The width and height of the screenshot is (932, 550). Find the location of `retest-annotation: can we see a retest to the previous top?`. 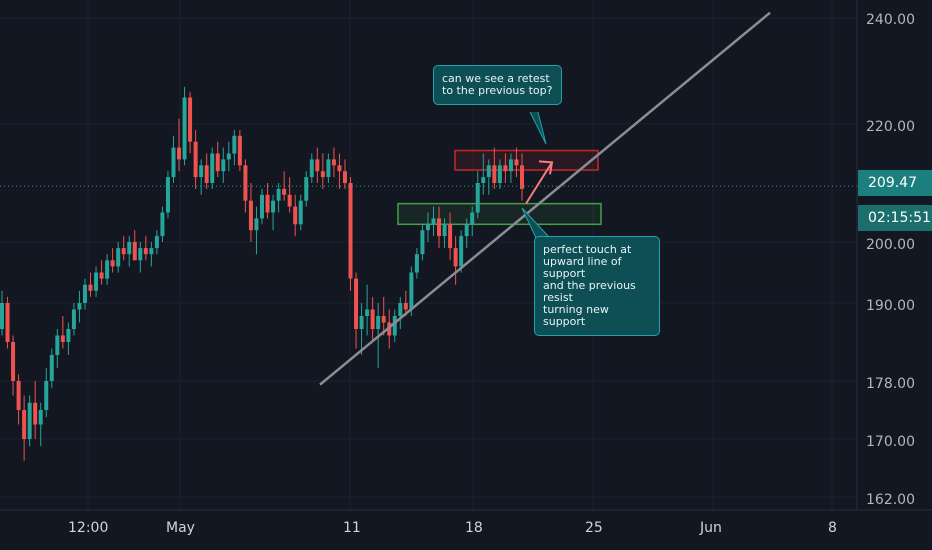

retest-annotation: can we see a retest to the previous top? is located at coordinates (497, 85).